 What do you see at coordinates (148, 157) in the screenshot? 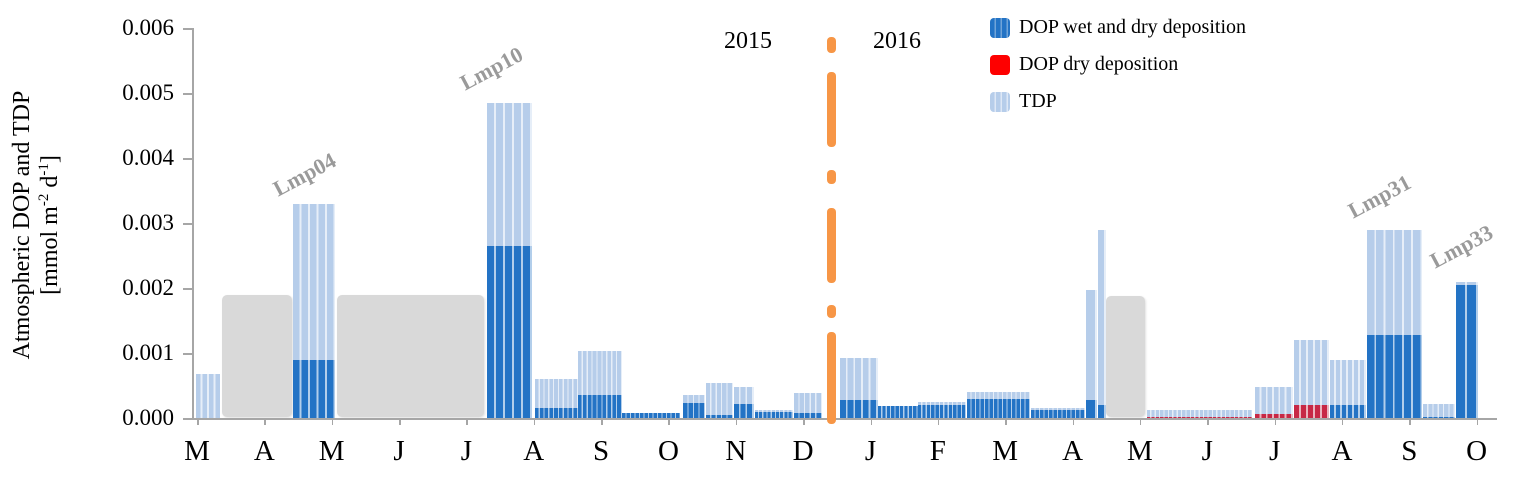
I see `y-tick-label: 0.004` at bounding box center [148, 157].